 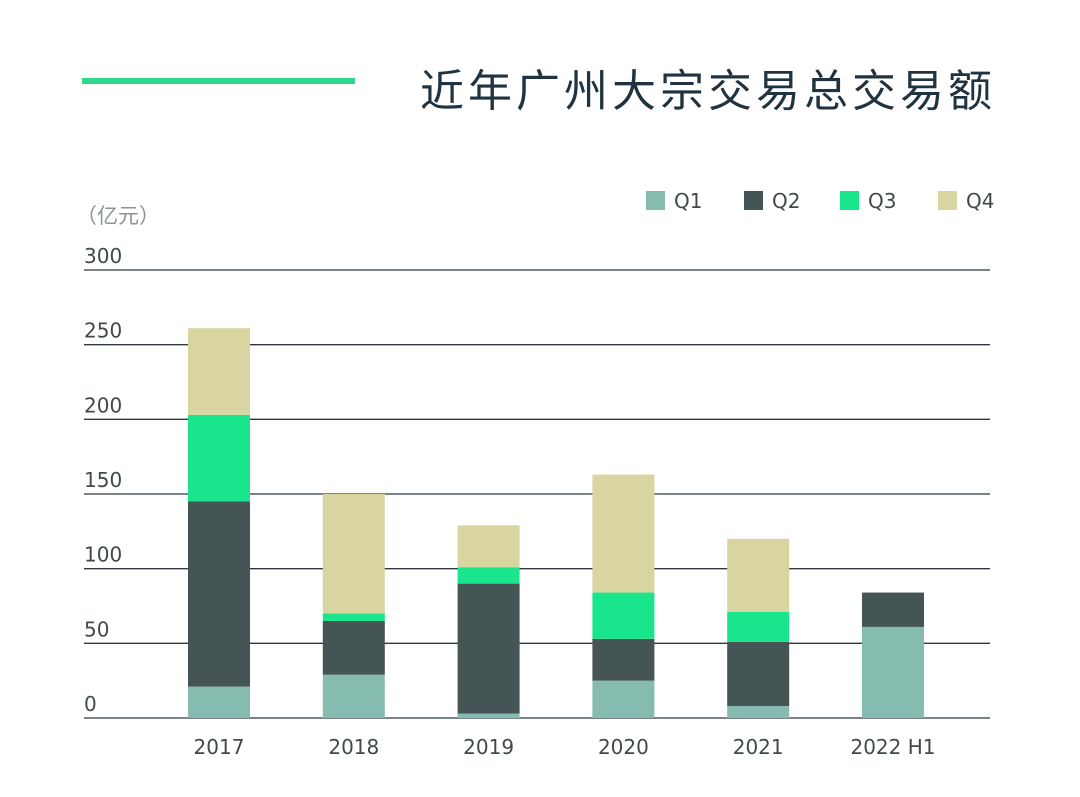 I want to click on y-axis-ticks: 0 50 100 150 200 250 300, so click(x=103, y=480).